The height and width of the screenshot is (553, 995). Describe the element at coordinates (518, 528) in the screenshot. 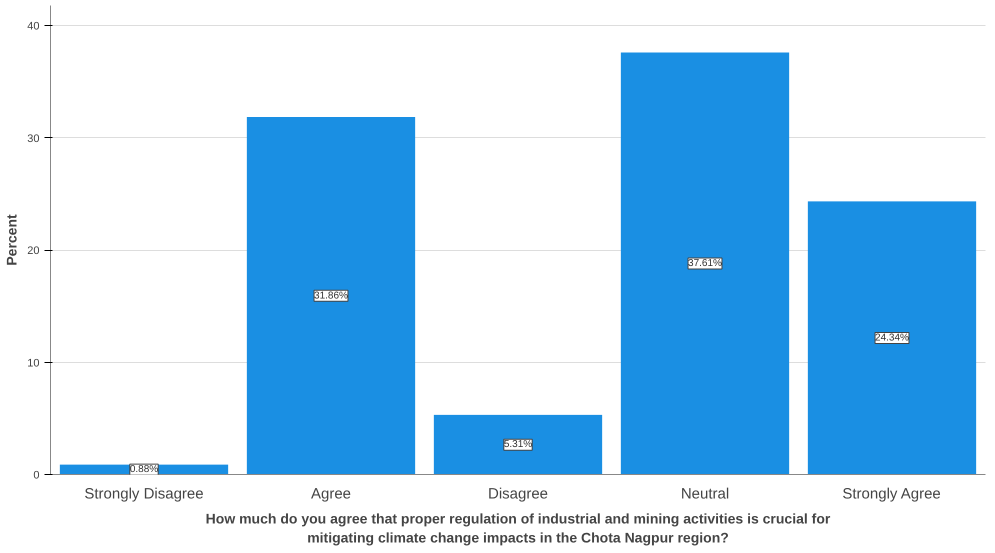

I see `x-axis-title: How much do you agree that proper regulation of industrial and mining activities is crucial for mitigating climate change impacts in the Chota Nagpur region?` at that location.